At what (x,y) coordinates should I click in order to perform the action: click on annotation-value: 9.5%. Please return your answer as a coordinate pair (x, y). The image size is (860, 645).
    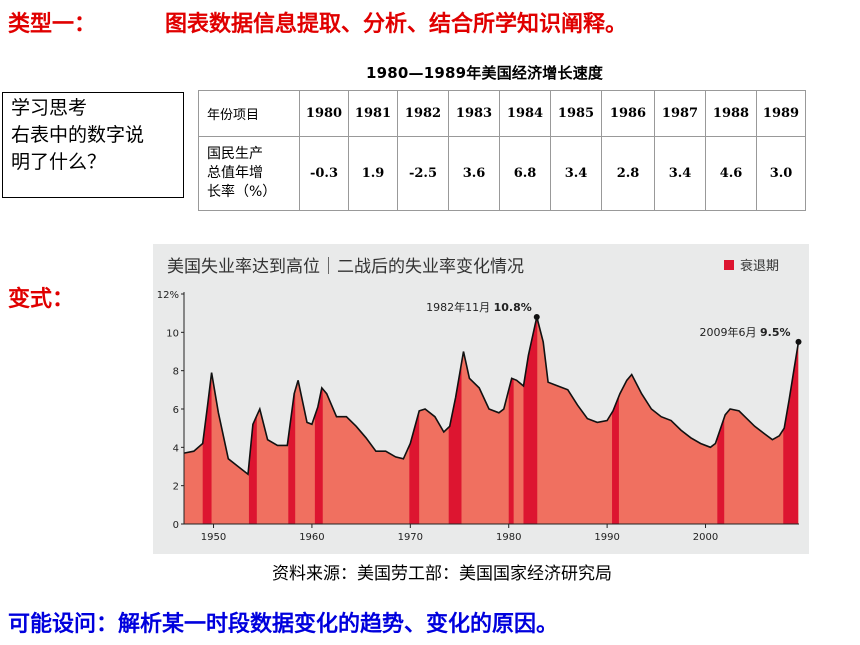
    Looking at the image, I should click on (775, 332).